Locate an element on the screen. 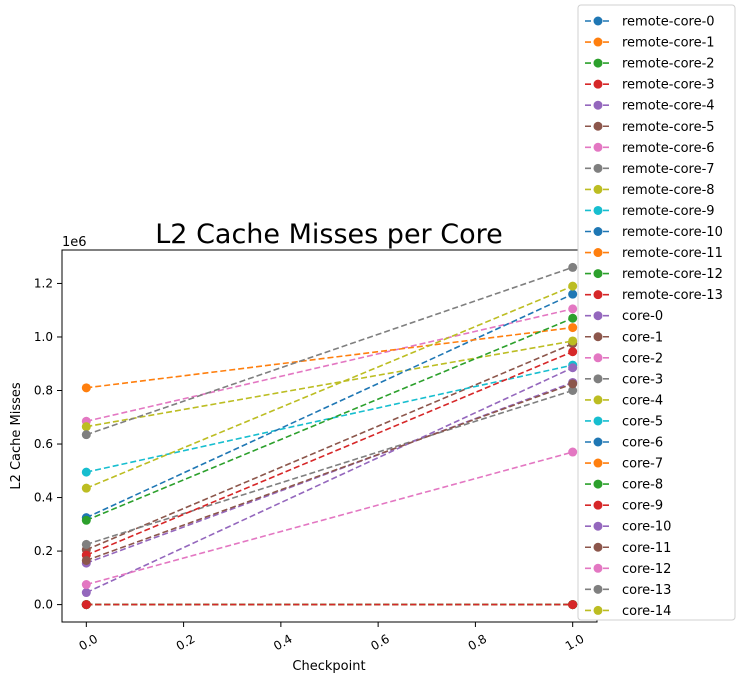 This screenshot has width=744, height=686. legend-label: core-0 is located at coordinates (642, 316).